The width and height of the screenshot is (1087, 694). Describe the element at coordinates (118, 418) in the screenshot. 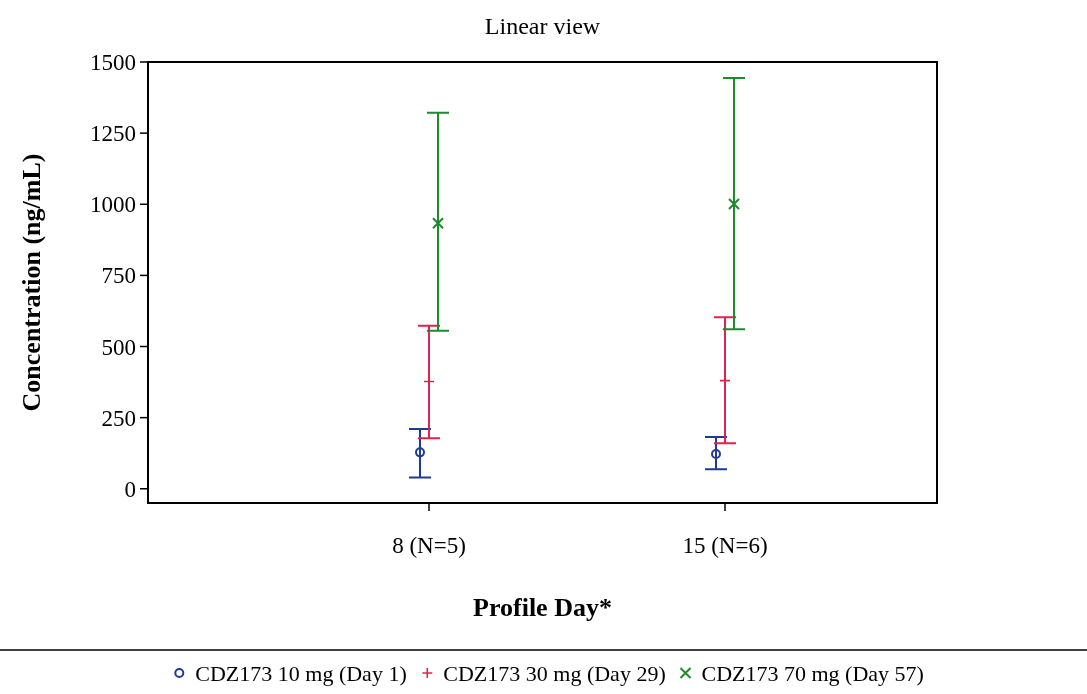

I see `y-tick-label: 250` at that location.